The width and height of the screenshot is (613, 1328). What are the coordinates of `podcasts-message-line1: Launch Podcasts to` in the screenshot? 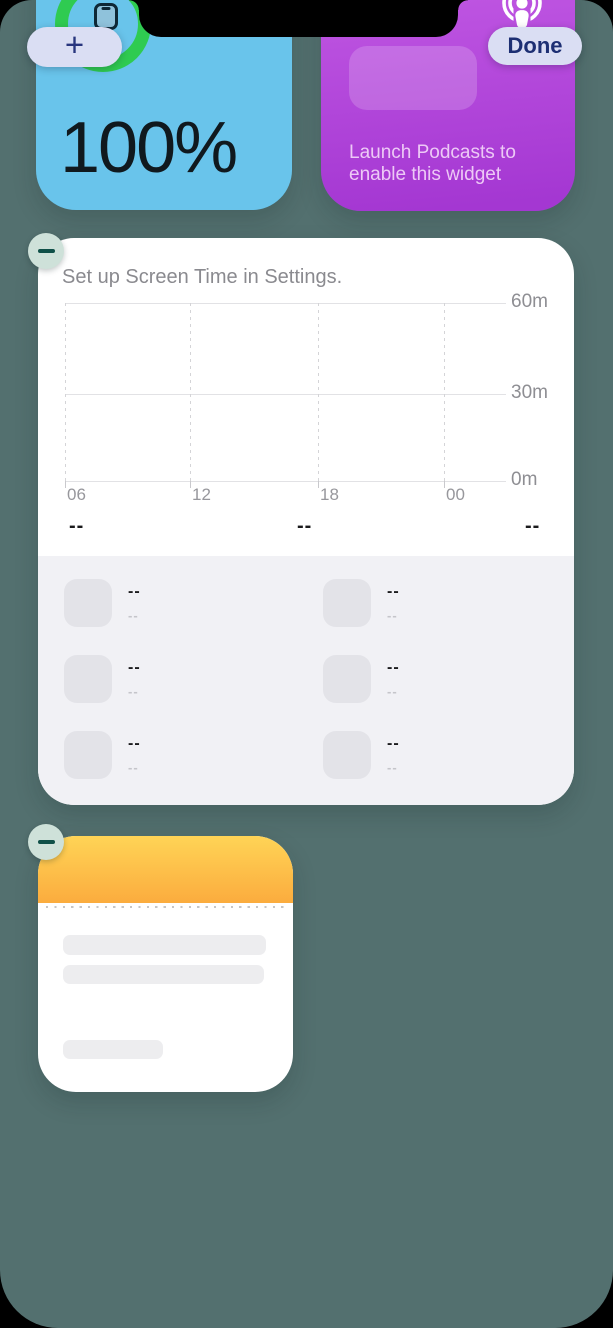 It's located at (432, 152).